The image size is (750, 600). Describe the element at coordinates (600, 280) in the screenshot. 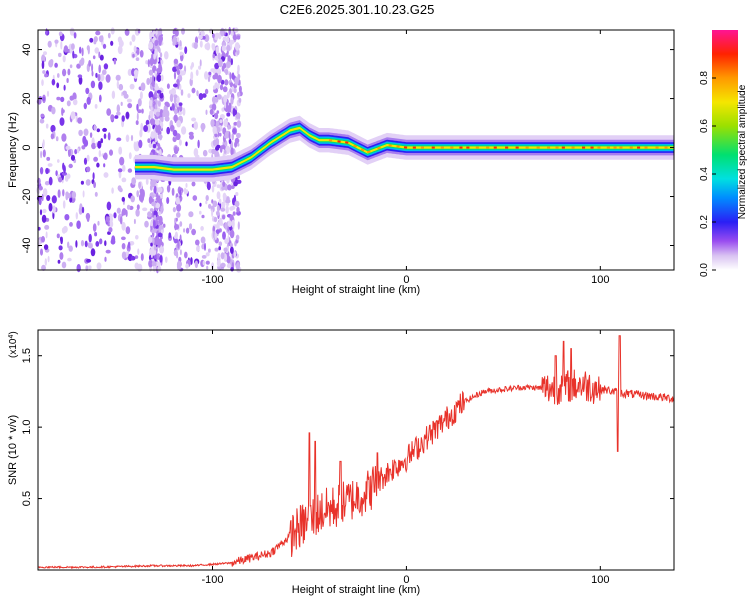

I see `spectrogram-x-tick-label: 100` at that location.